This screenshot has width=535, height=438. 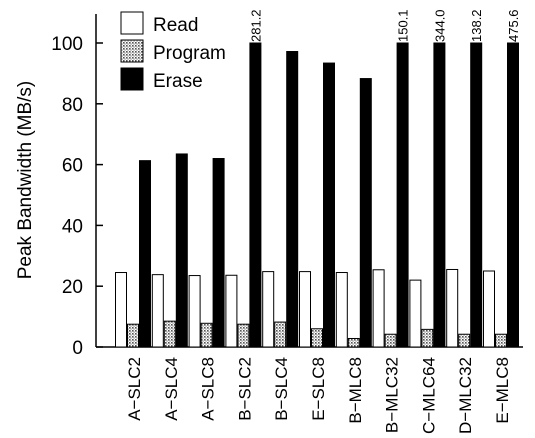 What do you see at coordinates (502, 390) in the screenshot?
I see `category-label: E−MLC8` at bounding box center [502, 390].